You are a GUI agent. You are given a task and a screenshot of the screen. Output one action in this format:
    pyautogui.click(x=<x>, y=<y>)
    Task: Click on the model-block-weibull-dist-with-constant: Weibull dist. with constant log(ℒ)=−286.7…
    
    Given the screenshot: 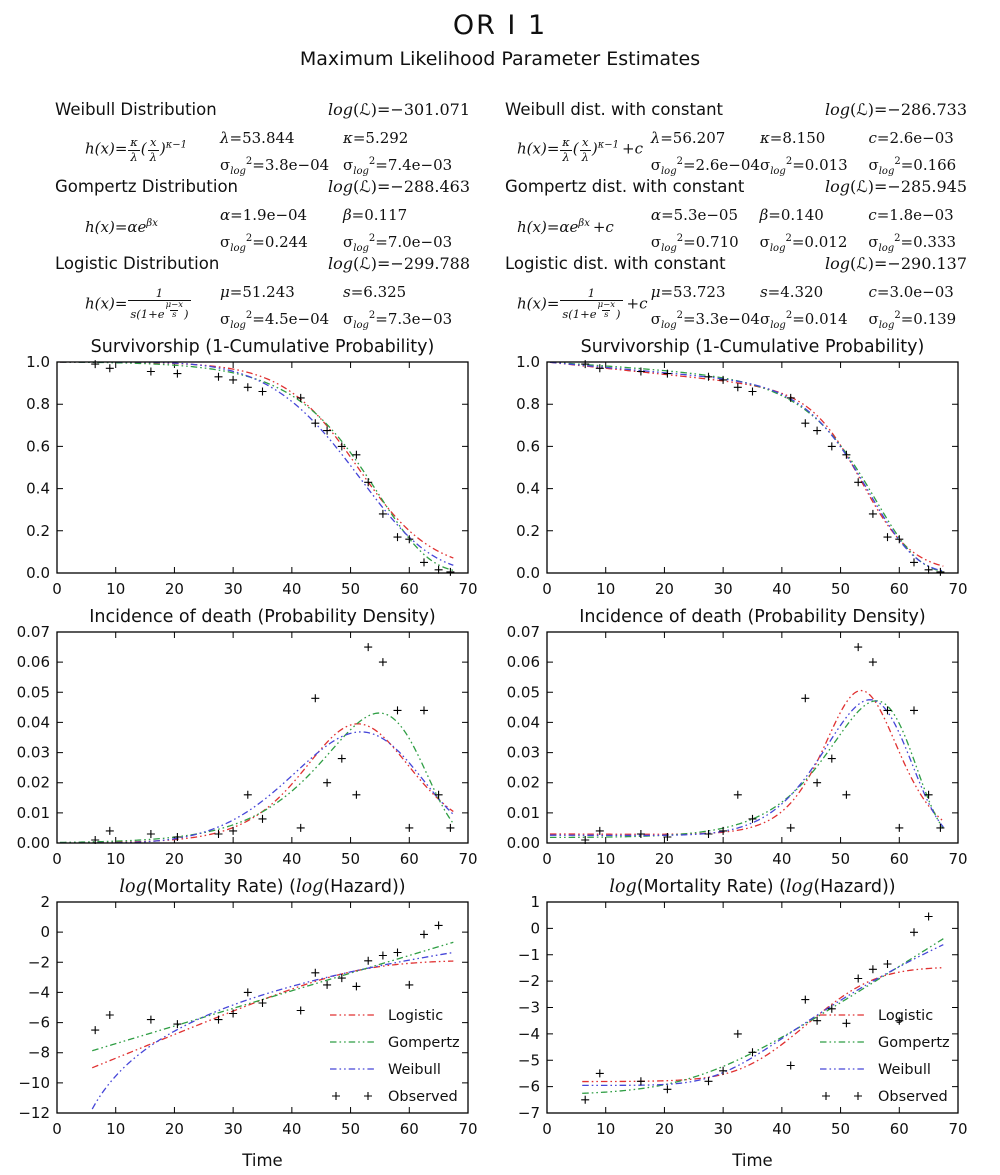 What is the action you would take?
    pyautogui.click(x=741, y=138)
    